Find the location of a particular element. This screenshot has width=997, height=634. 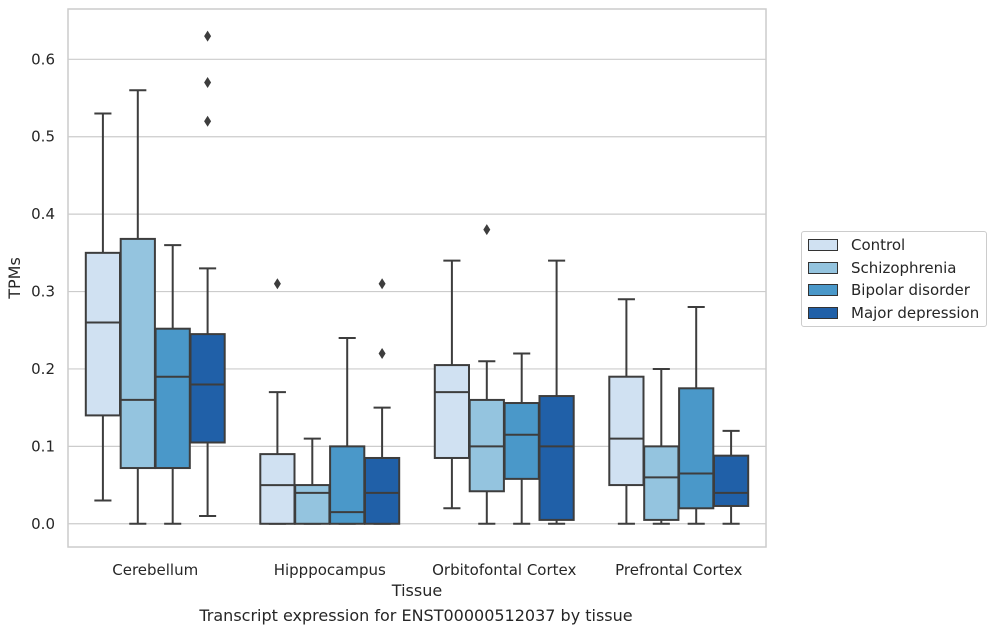

x-tick-label: Orbitofontal Cortex is located at coordinates (504, 570).